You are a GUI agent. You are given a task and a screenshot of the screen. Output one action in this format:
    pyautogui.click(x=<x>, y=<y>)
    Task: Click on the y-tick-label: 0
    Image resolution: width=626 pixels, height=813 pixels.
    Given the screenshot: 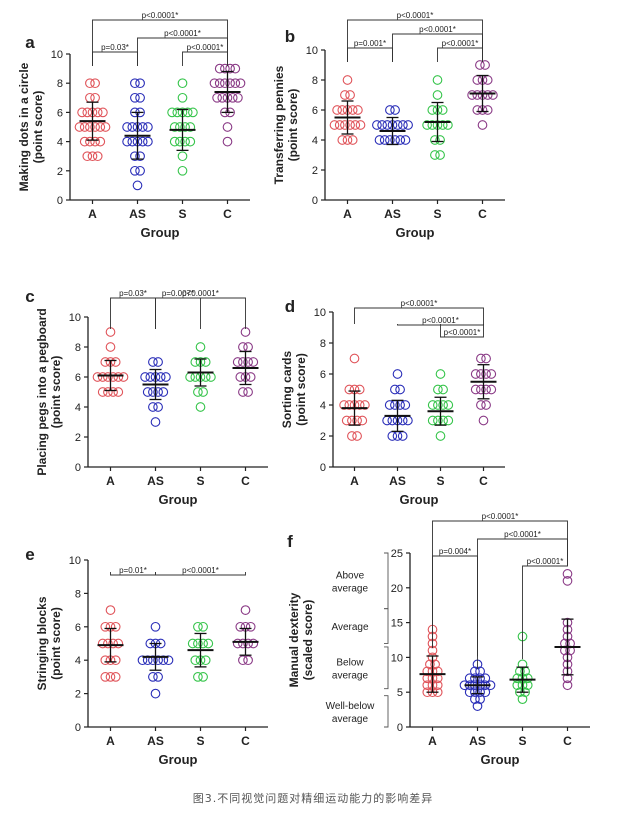 What is the action you would take?
    pyautogui.click(x=323, y=468)
    